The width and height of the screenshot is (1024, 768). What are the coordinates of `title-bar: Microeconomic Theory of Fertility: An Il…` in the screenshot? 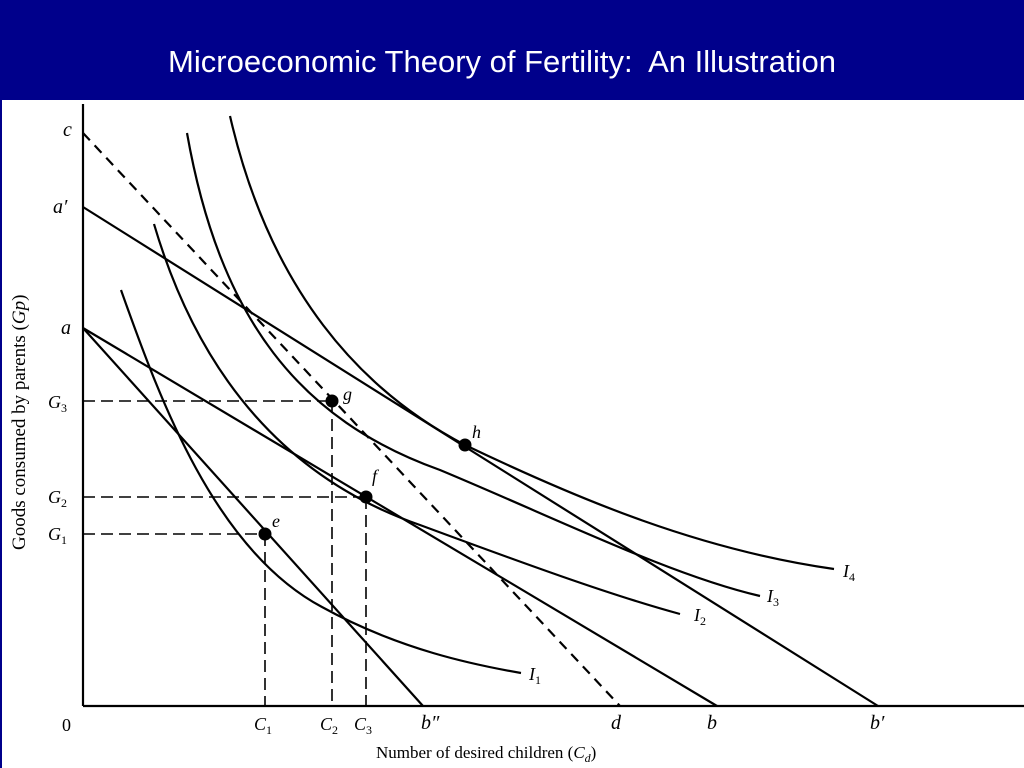 It's located at (512, 50).